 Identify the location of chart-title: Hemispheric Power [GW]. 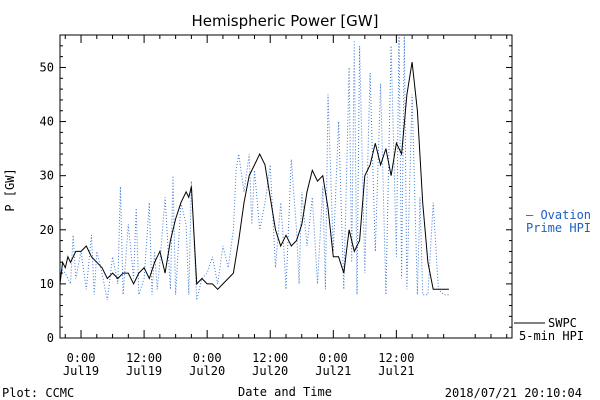
(285, 21).